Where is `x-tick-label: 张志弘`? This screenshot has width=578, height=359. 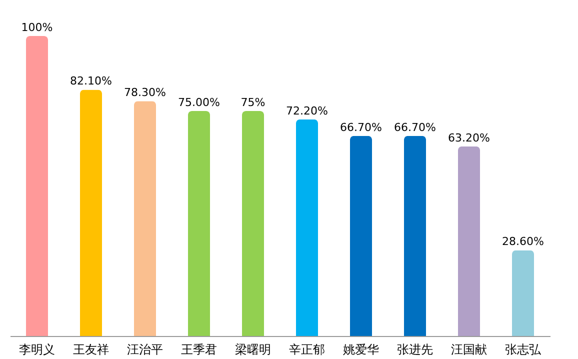
x-tick-label: 张志弘 is located at coordinates (523, 349).